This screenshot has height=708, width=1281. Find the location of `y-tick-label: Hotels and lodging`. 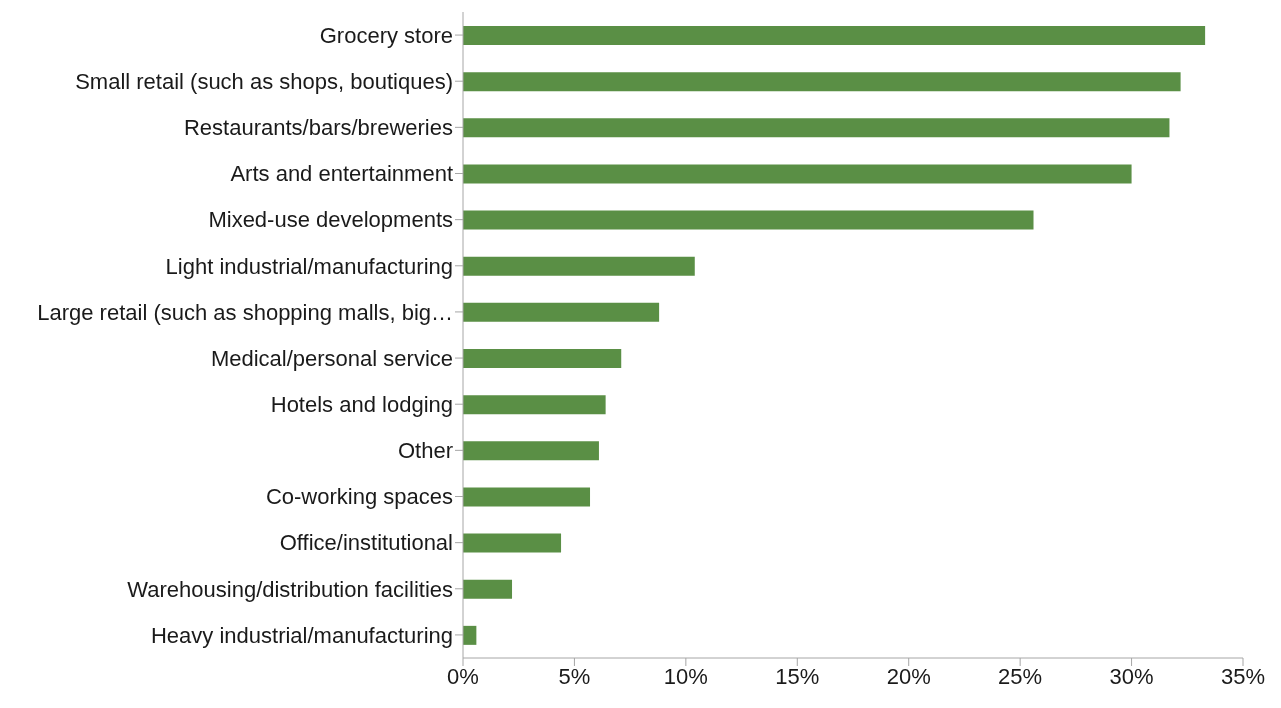

y-tick-label: Hotels and lodging is located at coordinates (361, 405).